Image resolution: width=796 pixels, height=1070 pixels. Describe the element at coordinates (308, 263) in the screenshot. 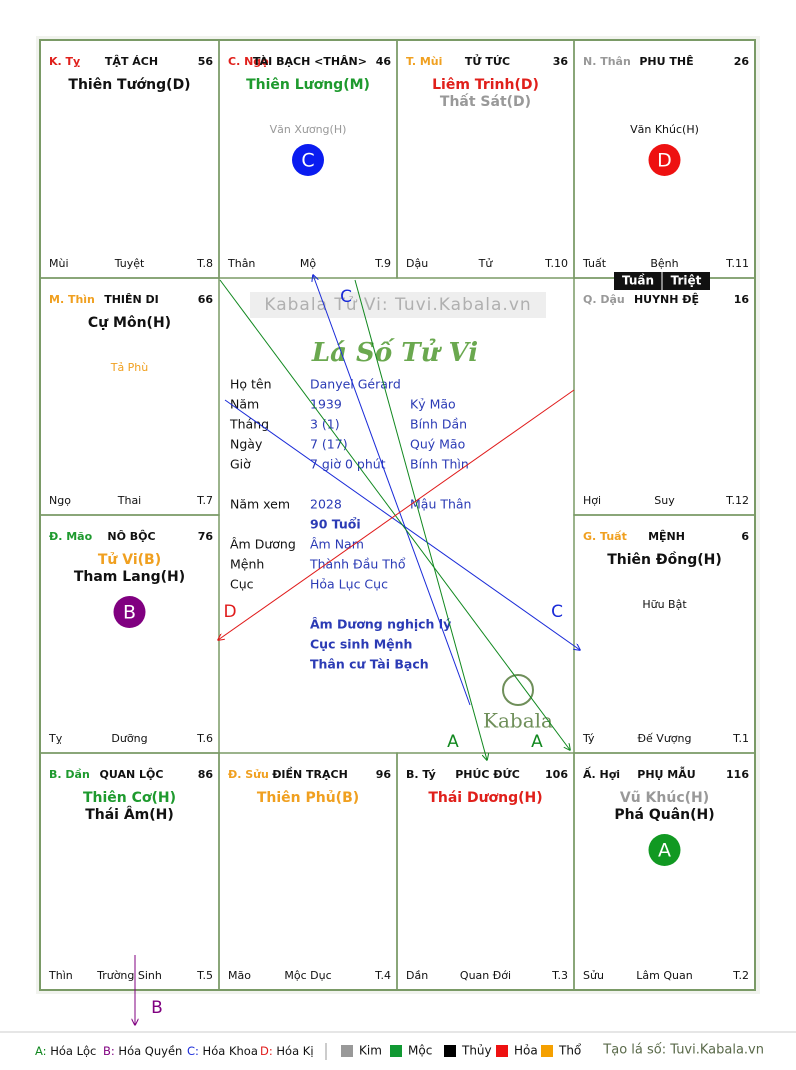

I see `palace-footer: Mộ` at that location.